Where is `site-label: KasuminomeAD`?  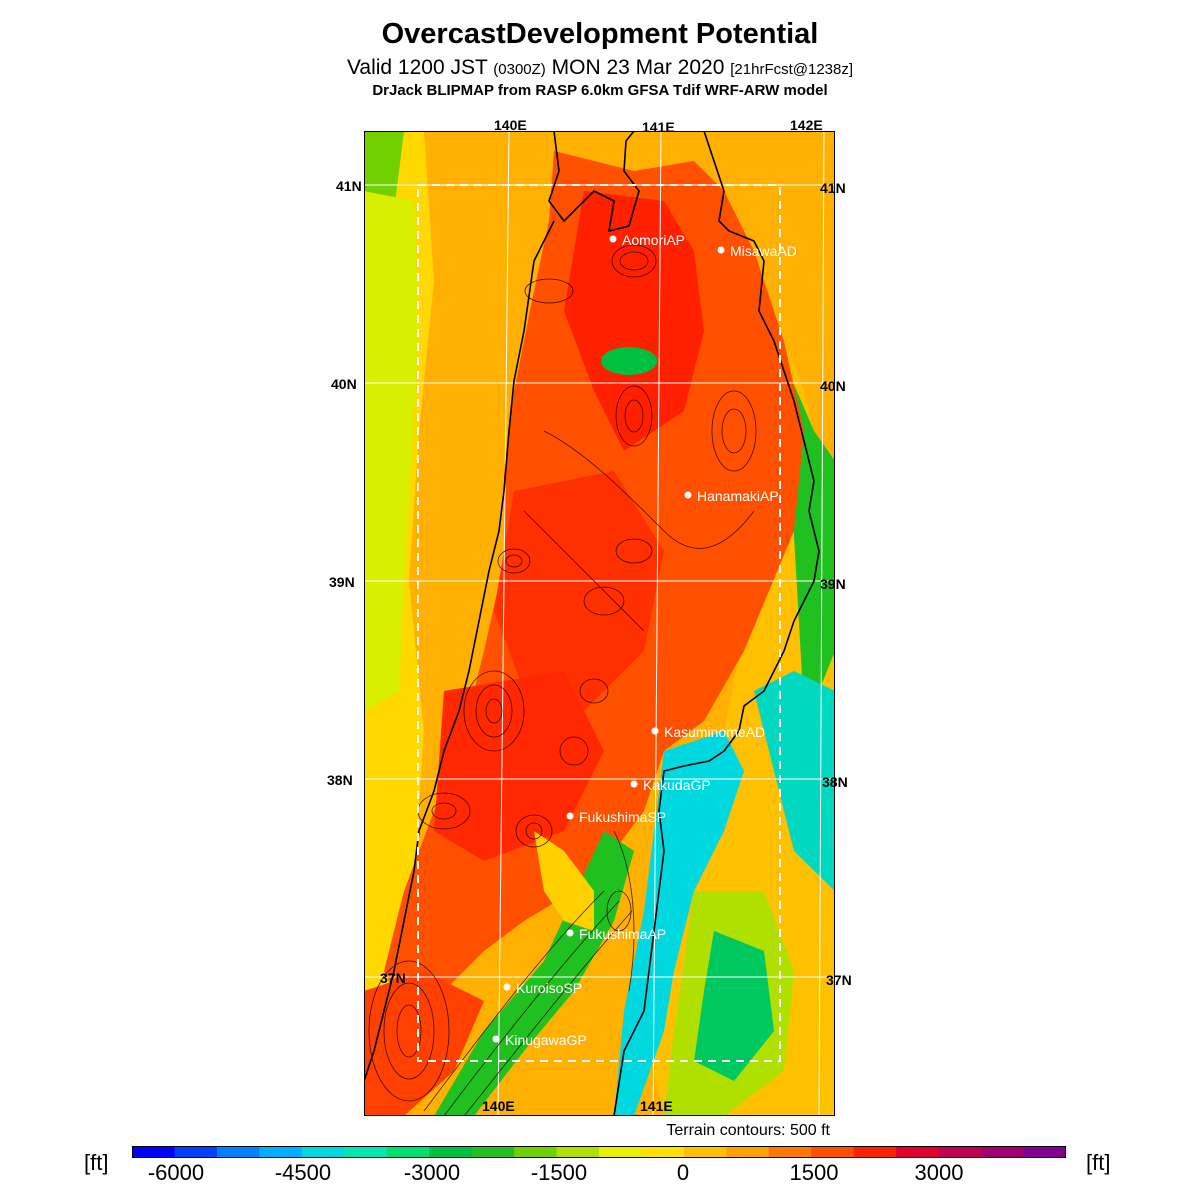
site-label: KasuminomeAD is located at coordinates (714, 732).